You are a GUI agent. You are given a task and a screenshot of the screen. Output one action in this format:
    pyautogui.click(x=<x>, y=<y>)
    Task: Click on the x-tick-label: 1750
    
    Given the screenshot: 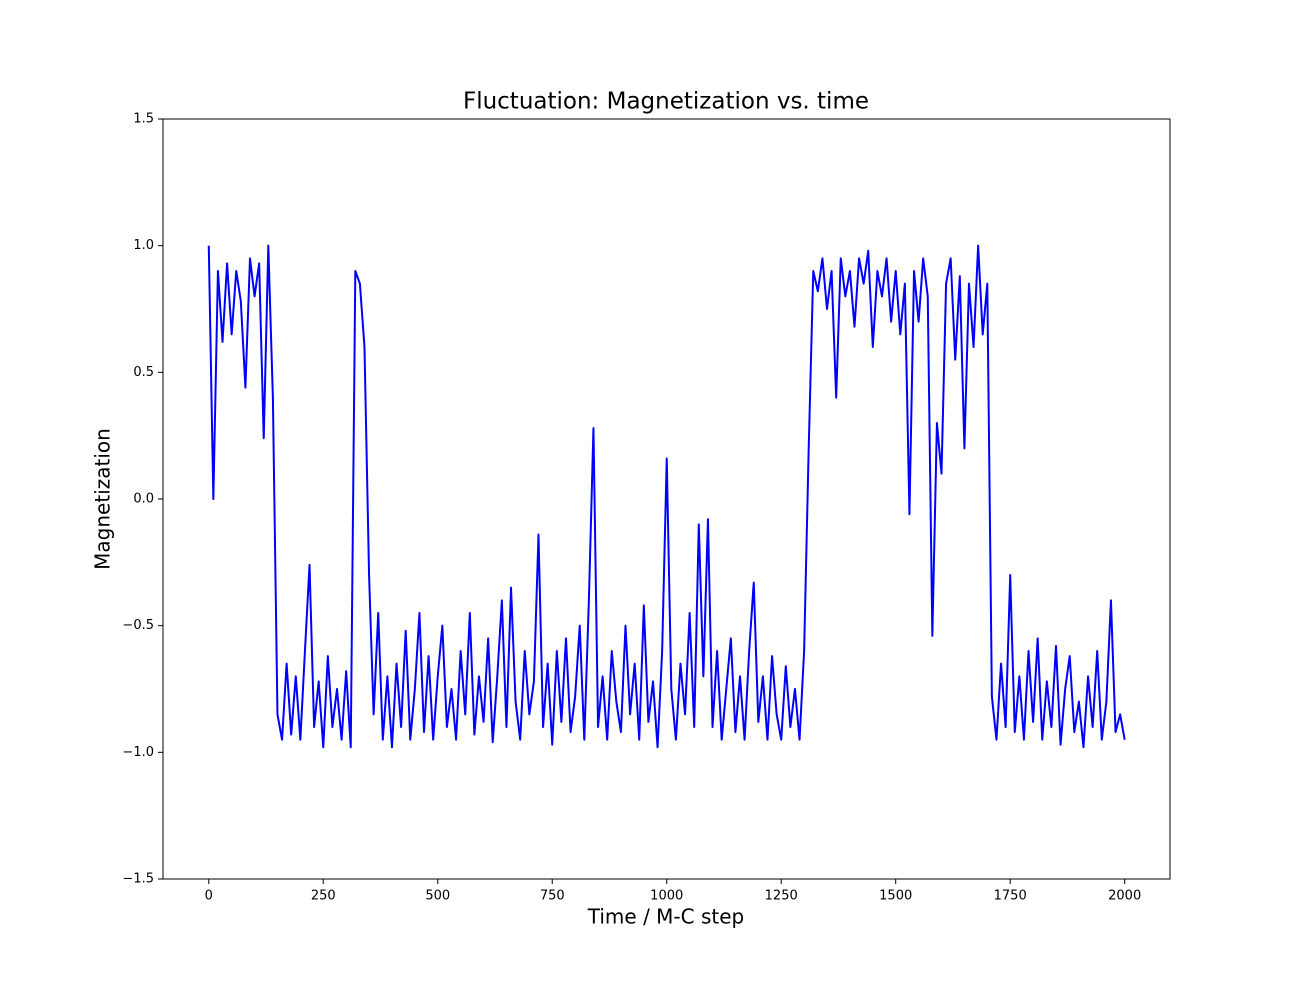 What is the action you would take?
    pyautogui.click(x=1010, y=896)
    